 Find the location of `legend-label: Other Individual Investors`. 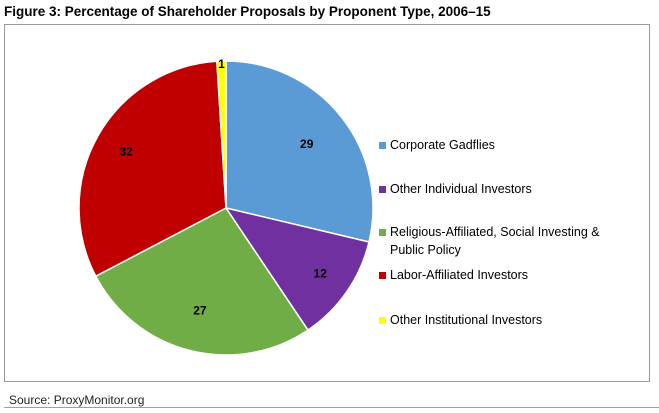

legend-label: Other Individual Investors is located at coordinates (461, 189).